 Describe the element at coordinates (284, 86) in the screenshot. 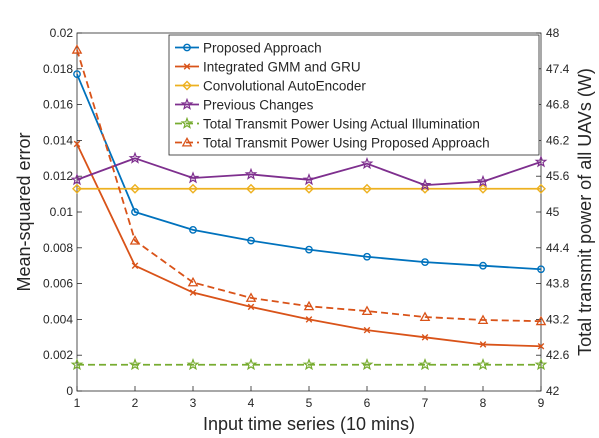

I see `legend-label: Convolutional AutoEncoder` at that location.